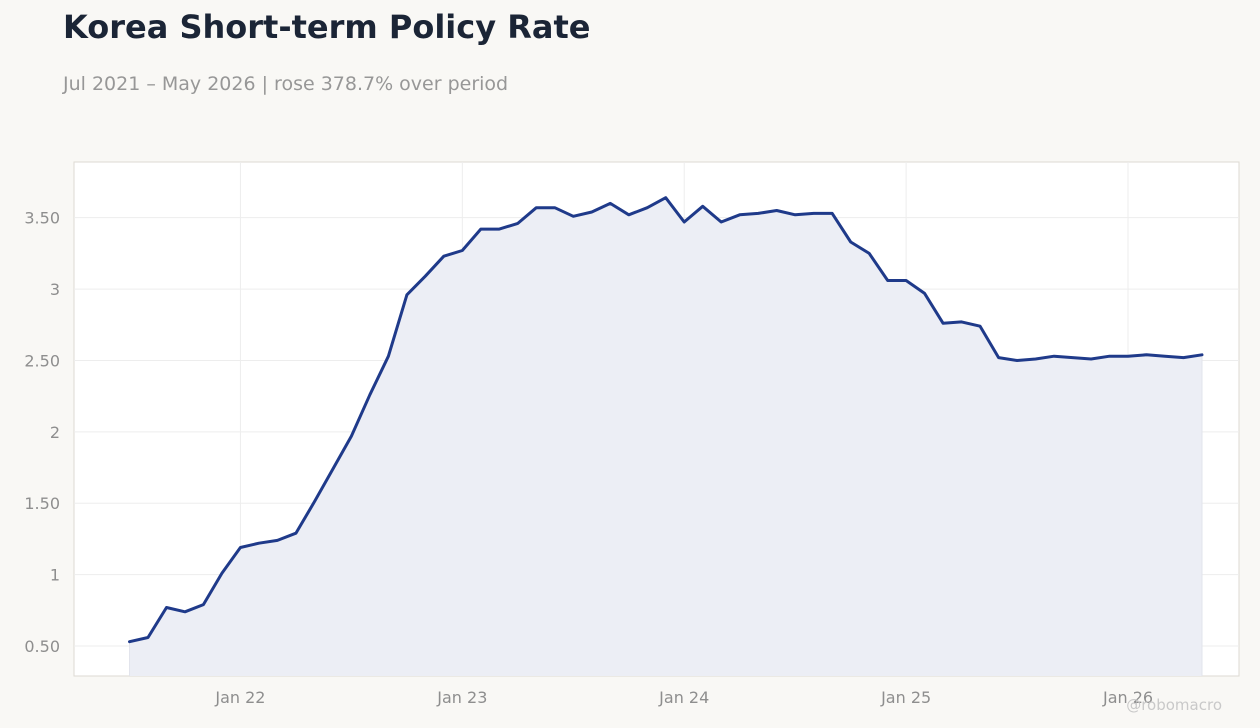 Image resolution: width=1260 pixels, height=728 pixels. What do you see at coordinates (905, 697) in the screenshot?
I see `x-tick-label: Jan 25` at bounding box center [905, 697].